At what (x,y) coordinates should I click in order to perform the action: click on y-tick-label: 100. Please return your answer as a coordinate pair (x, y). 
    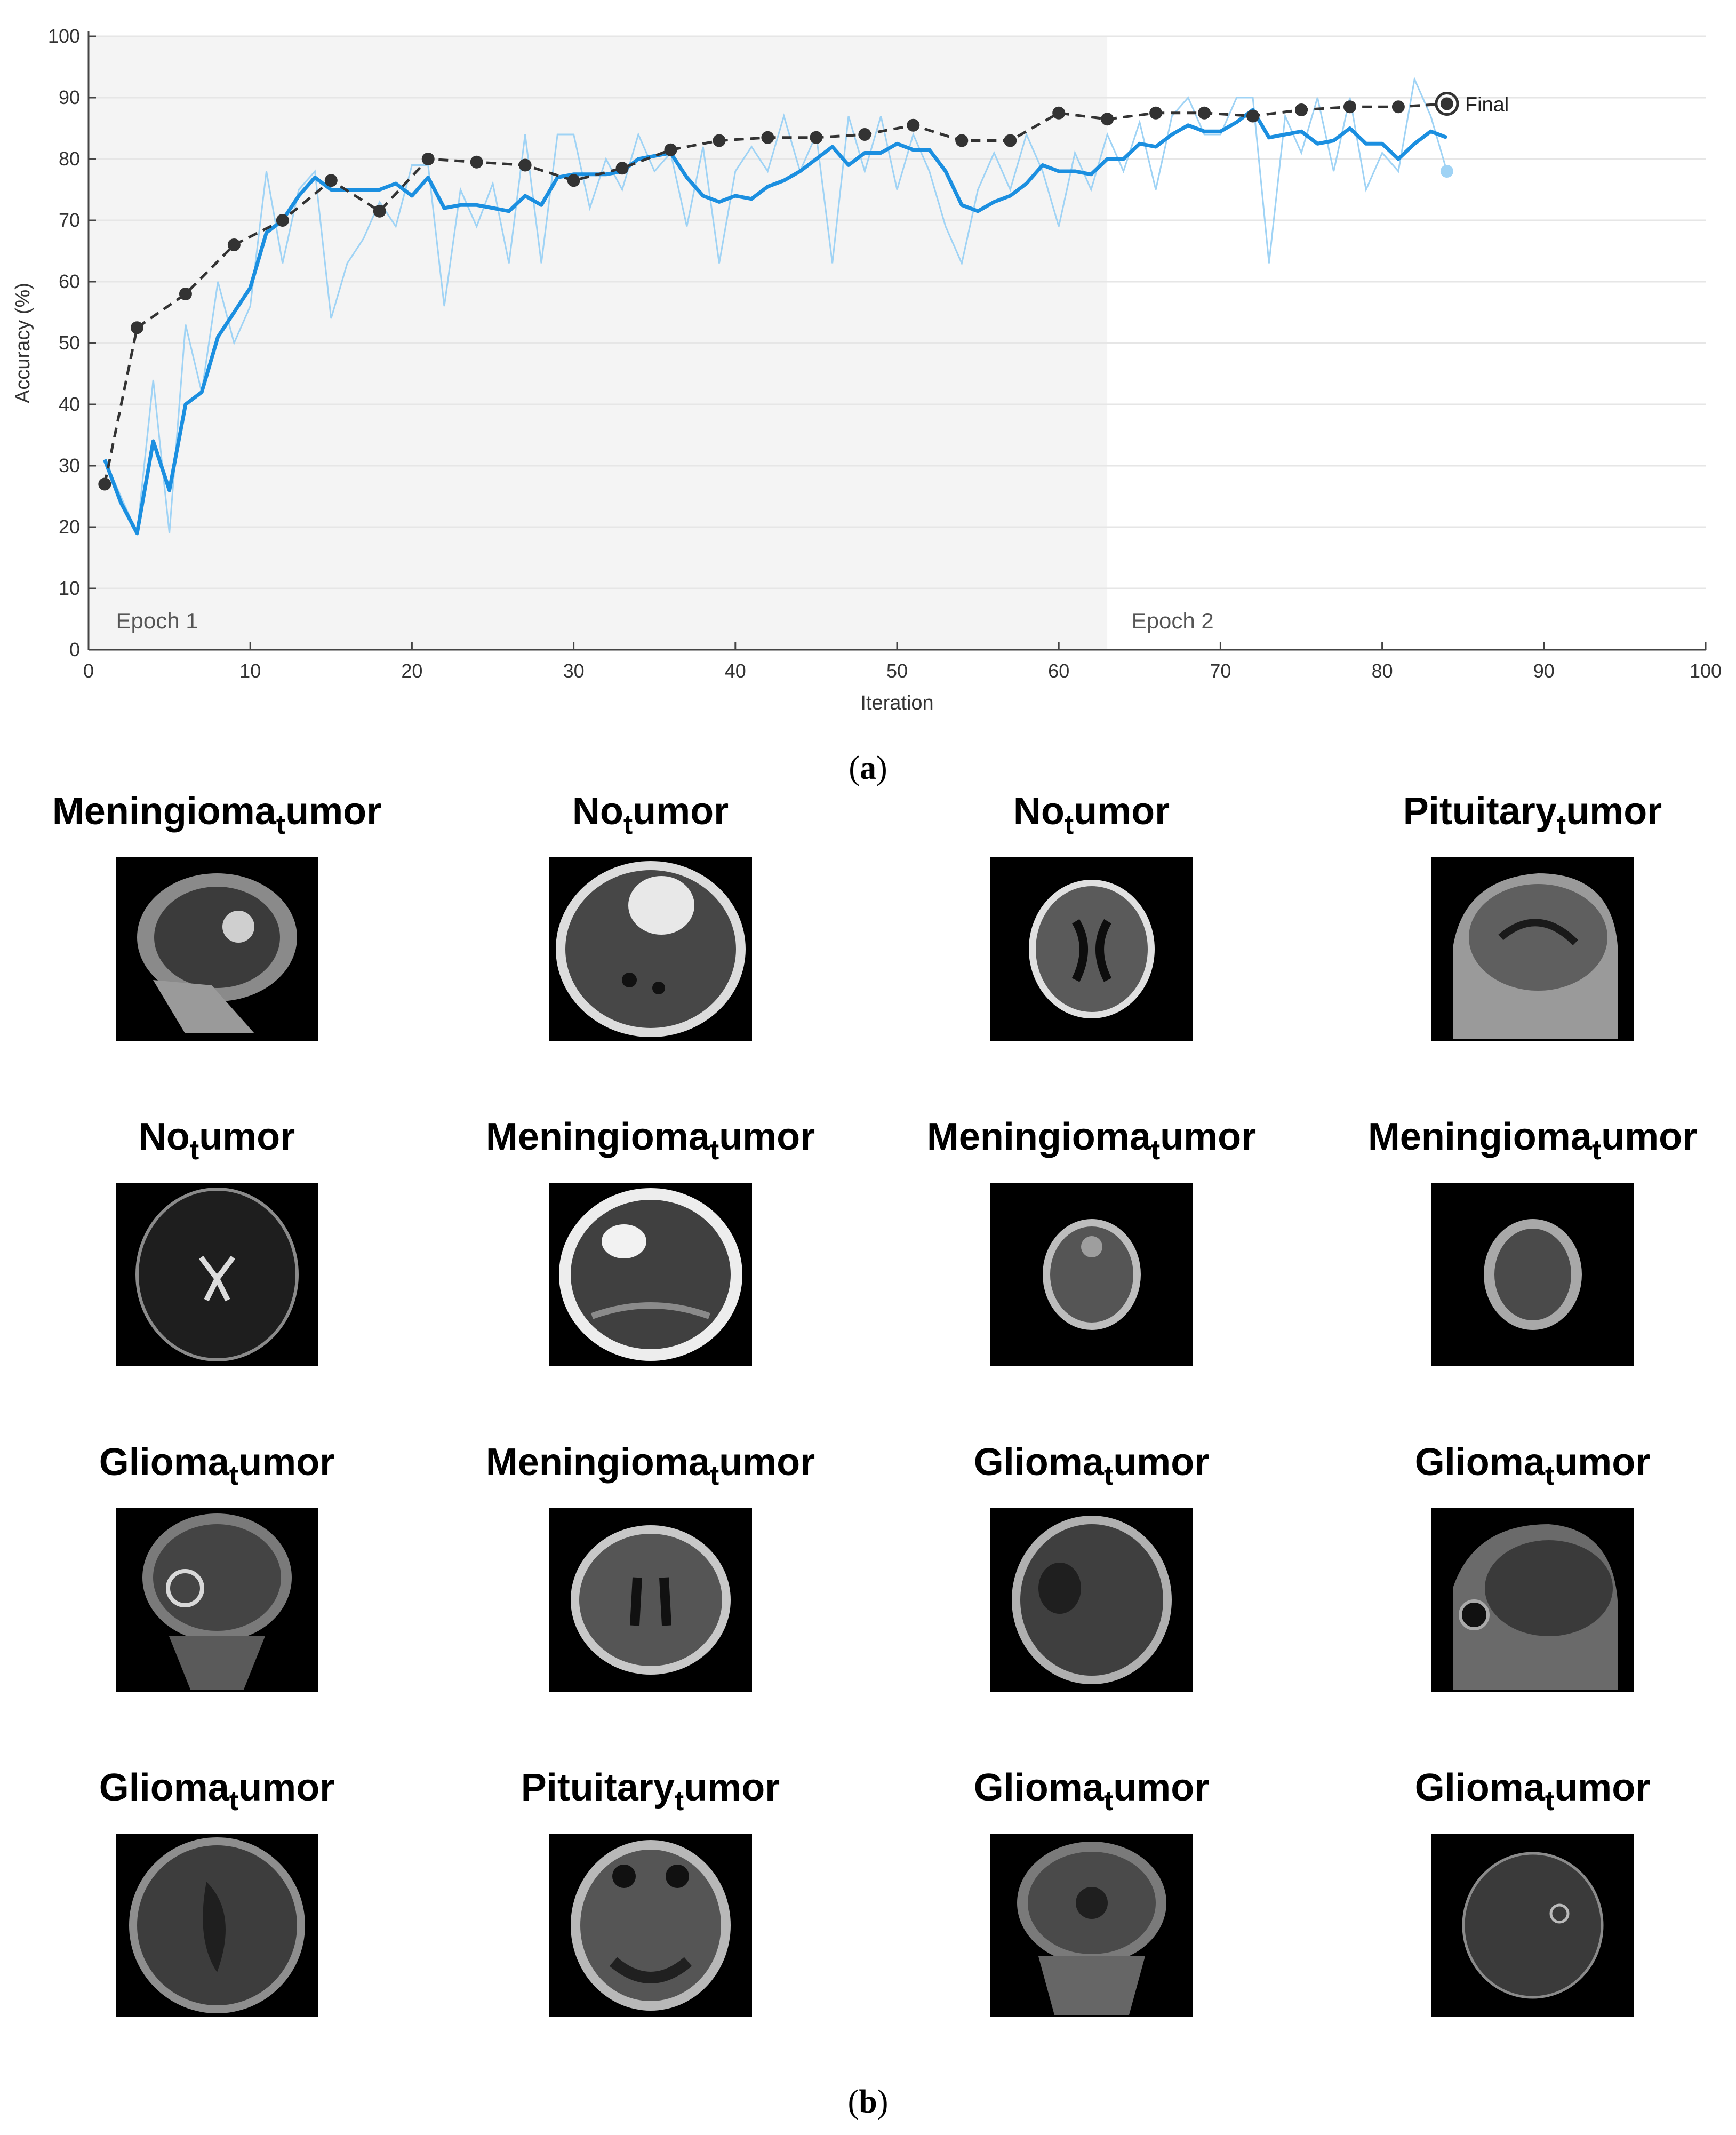
    Looking at the image, I should click on (64, 36).